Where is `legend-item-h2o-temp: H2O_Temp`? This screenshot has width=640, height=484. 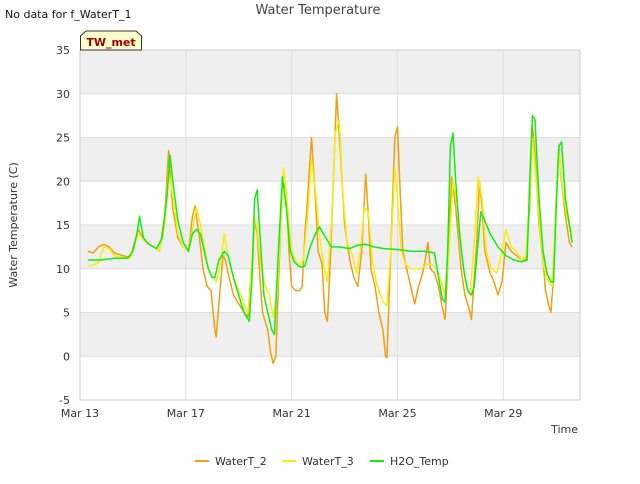 legend-item-h2o-temp: H2O_Temp is located at coordinates (409, 461).